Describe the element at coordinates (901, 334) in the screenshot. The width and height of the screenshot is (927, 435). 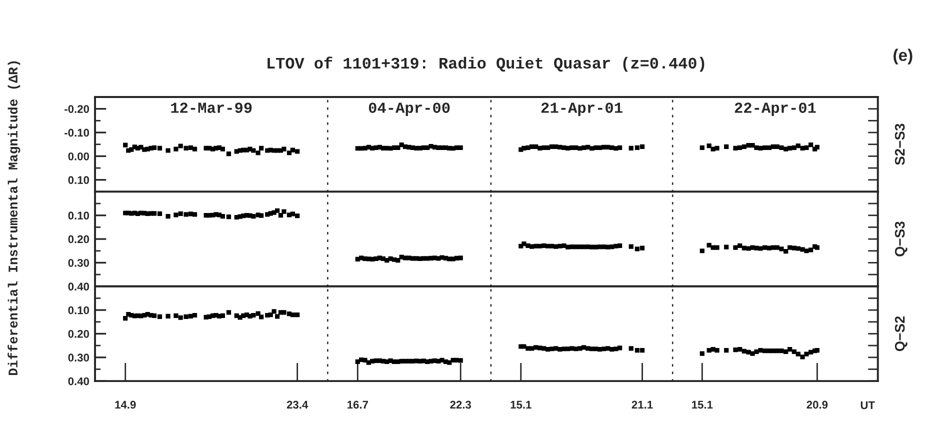
I see `y2-axis-title: Q−S2` at that location.